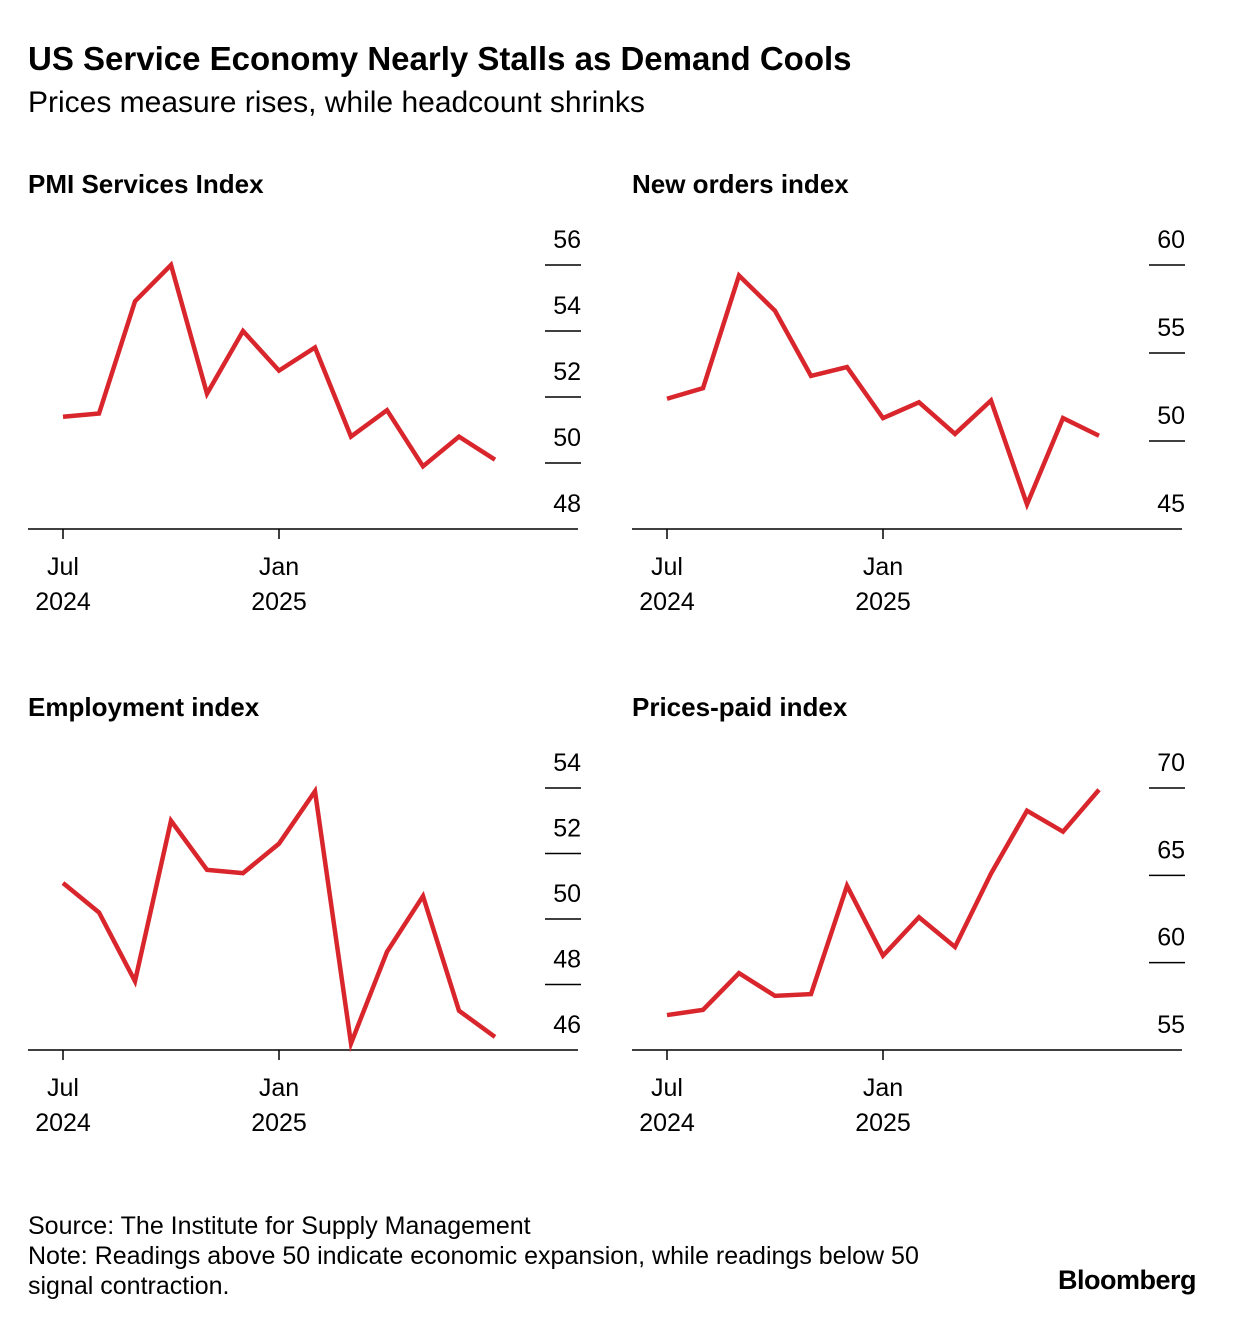 This screenshot has width=1236, height=1326. What do you see at coordinates (740, 184) in the screenshot?
I see `panel-title: New orders index` at bounding box center [740, 184].